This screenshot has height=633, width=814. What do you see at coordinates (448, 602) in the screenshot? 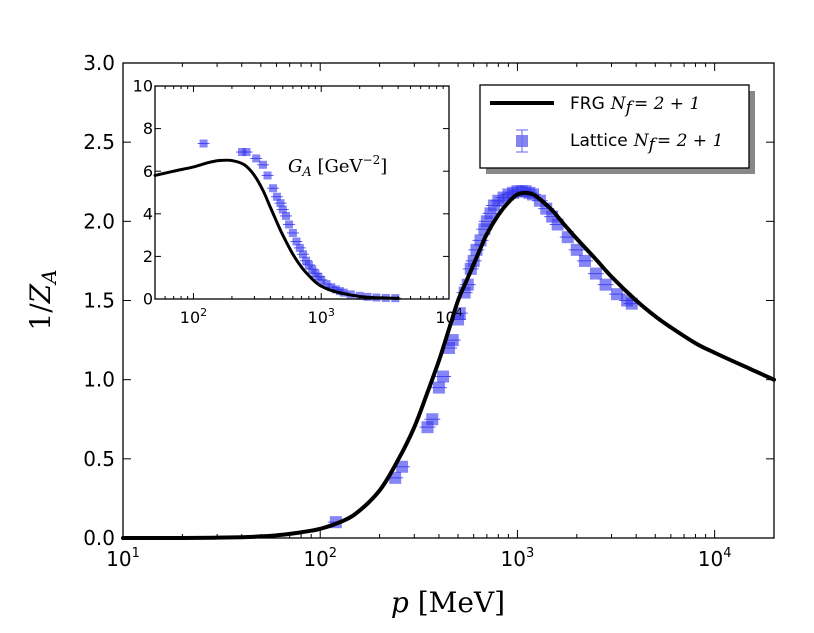
I see `main-x-axis-label: p [MeV]` at bounding box center [448, 602].